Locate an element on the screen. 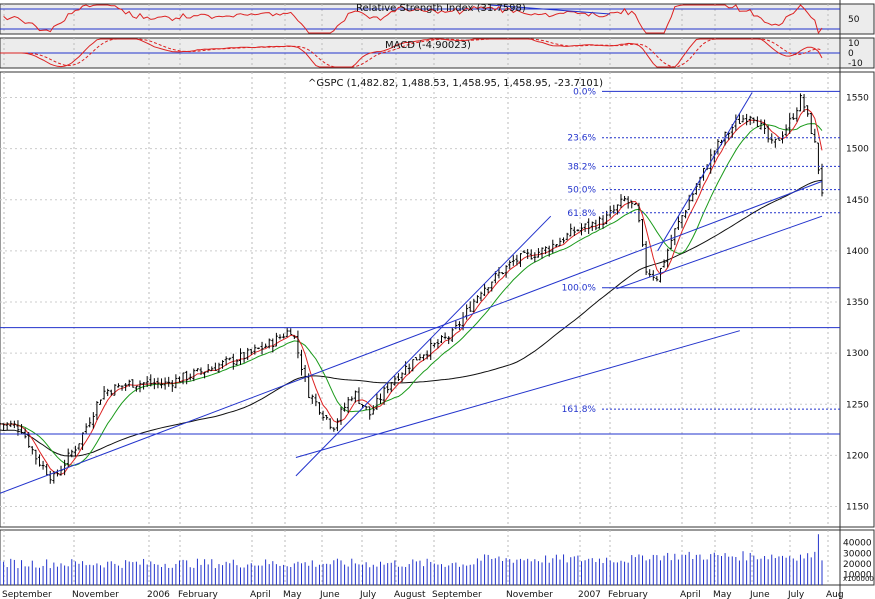 The image size is (875, 599). fibonacci-level-label: 0.0% is located at coordinates (584, 92).